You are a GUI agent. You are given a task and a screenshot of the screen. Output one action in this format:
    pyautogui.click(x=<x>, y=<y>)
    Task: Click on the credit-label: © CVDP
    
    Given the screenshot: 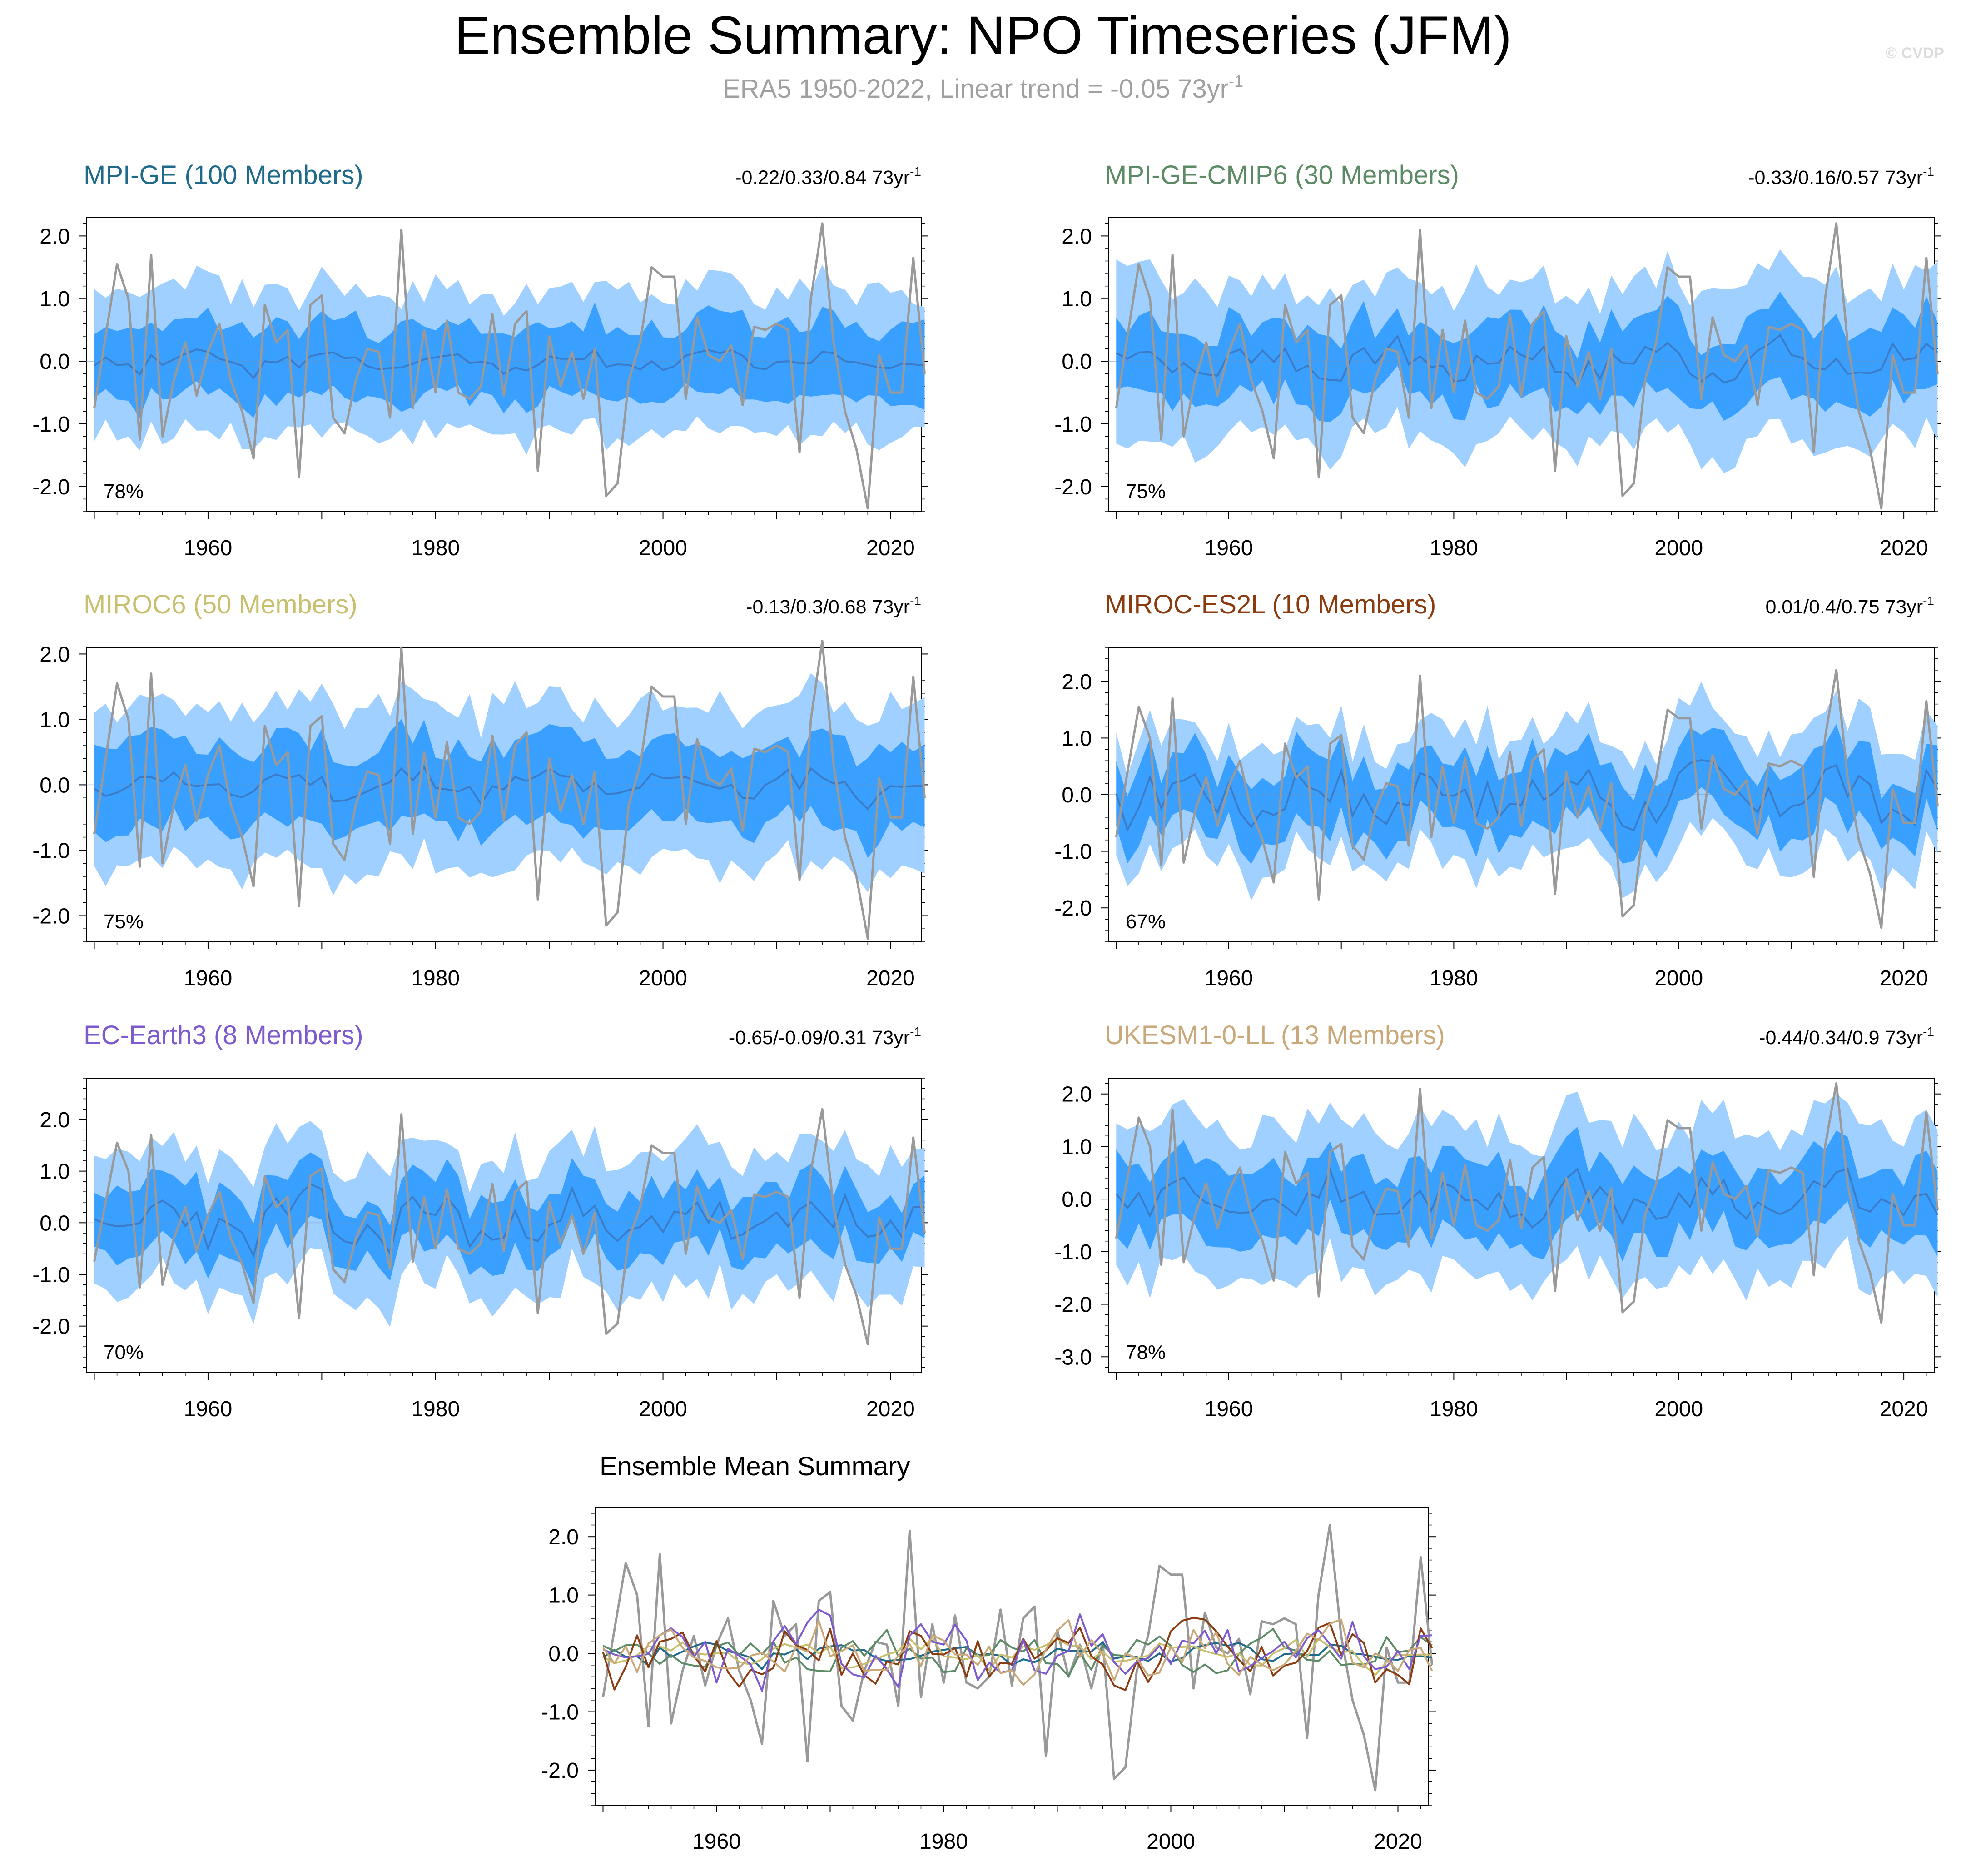 What is the action you would take?
    pyautogui.click(x=1915, y=54)
    